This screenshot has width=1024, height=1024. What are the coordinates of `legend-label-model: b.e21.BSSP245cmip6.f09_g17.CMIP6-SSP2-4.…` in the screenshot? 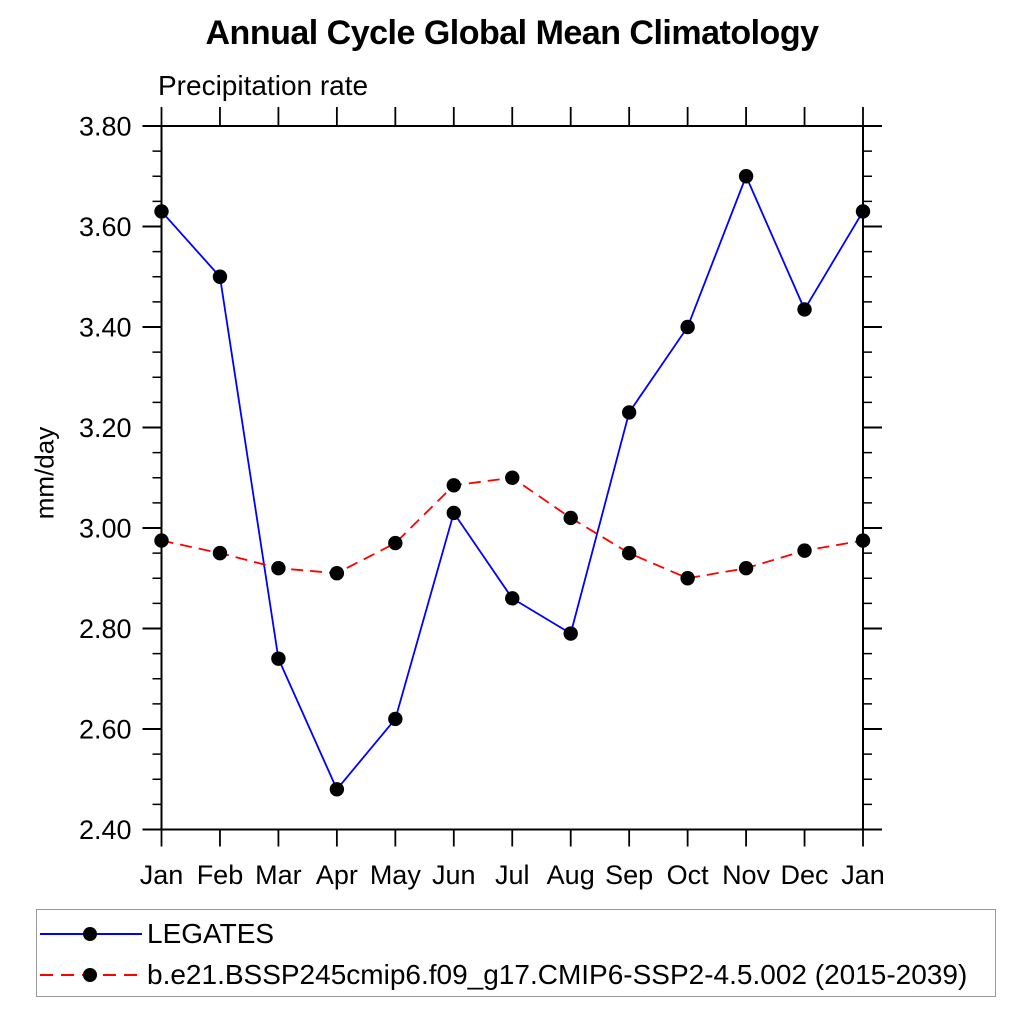 It's located at (557, 974).